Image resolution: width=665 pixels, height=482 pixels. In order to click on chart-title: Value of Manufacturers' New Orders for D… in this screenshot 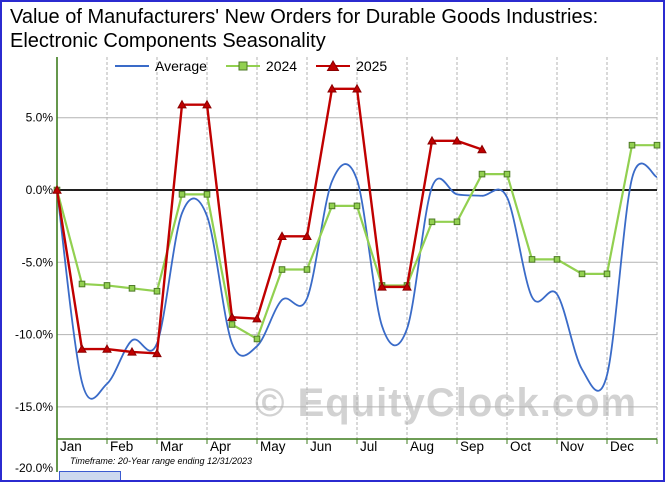, I will do `click(304, 29)`.